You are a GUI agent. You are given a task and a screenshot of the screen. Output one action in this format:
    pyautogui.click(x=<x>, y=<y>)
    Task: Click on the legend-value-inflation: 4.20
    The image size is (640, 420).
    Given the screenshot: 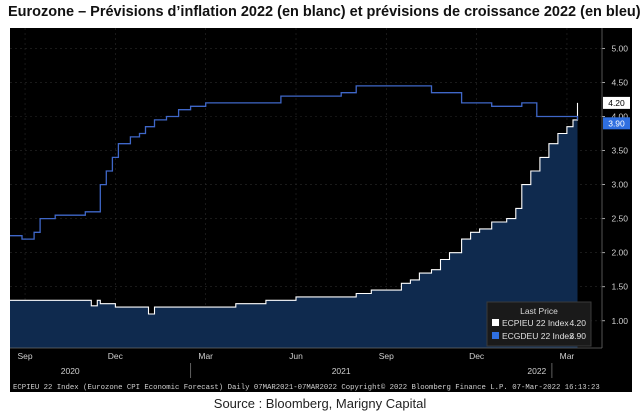 What is the action you would take?
    pyautogui.click(x=577, y=323)
    